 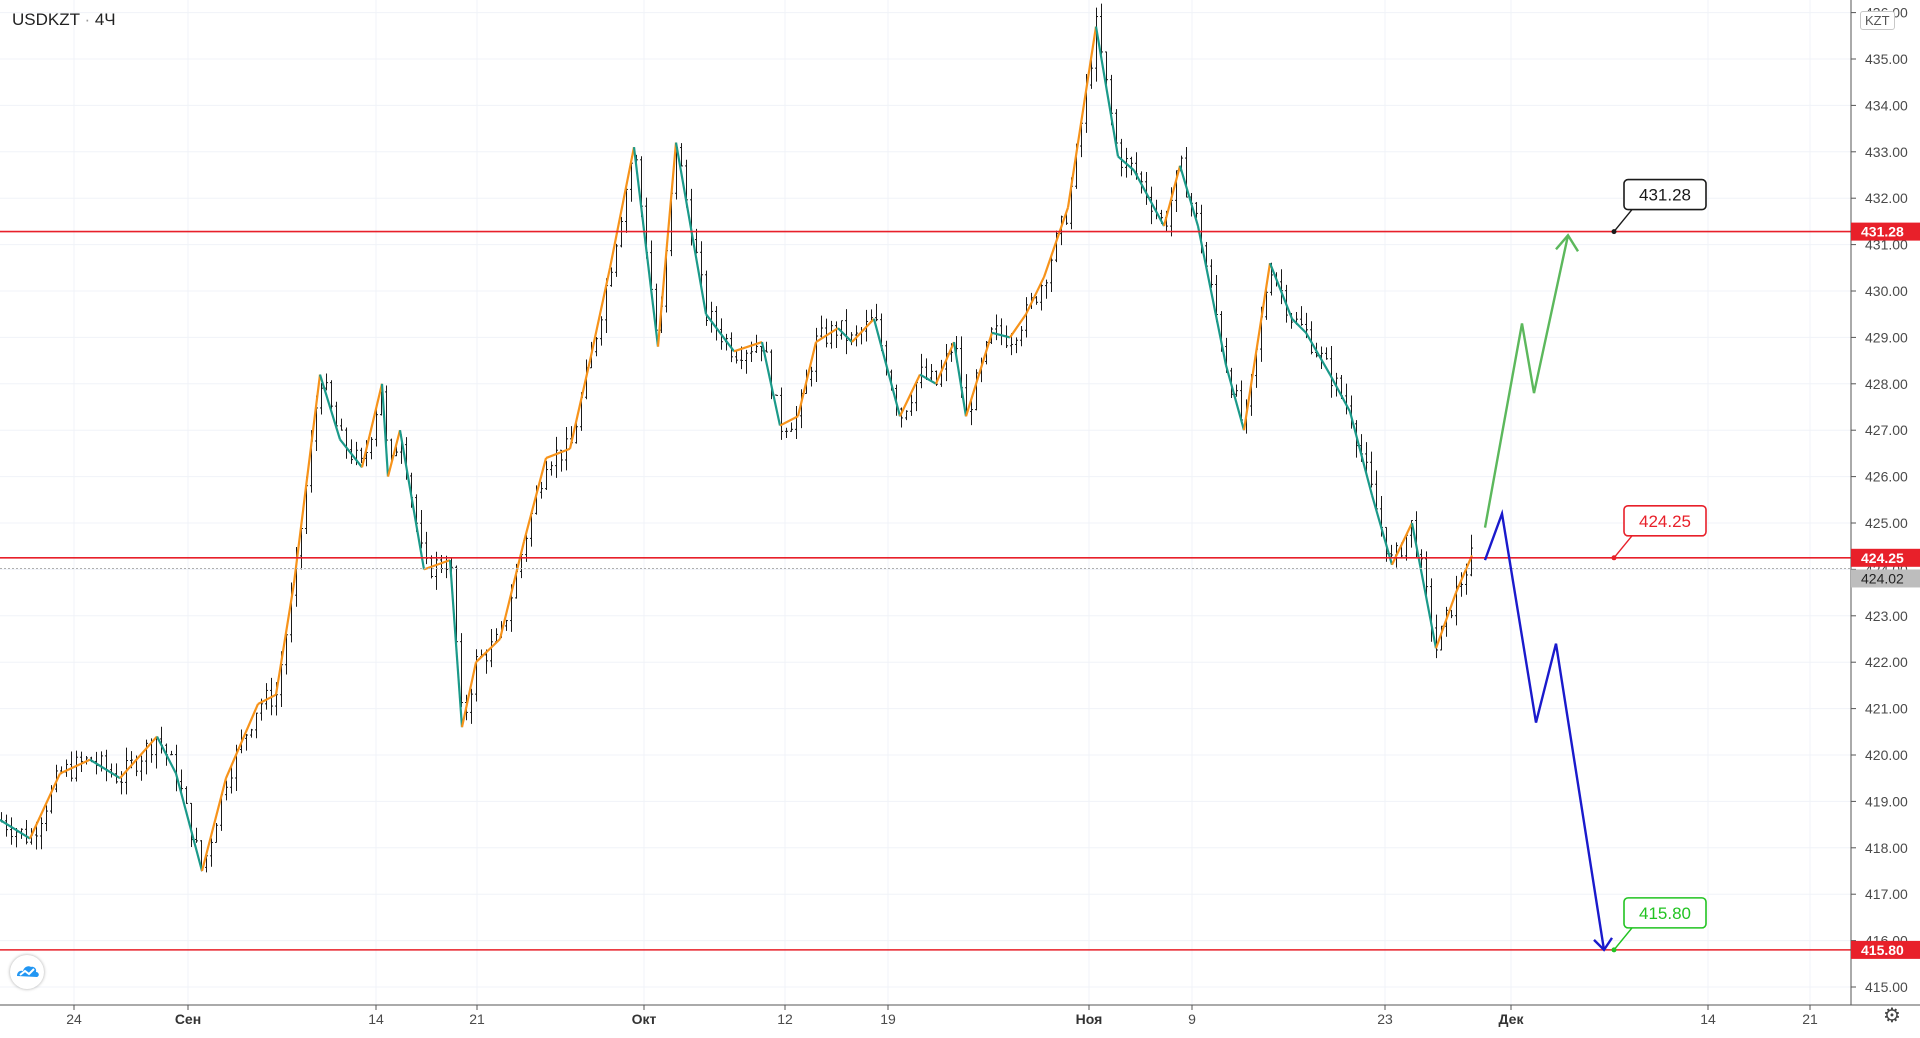 What do you see at coordinates (1886, 894) in the screenshot?
I see `price-tick-label: 417.00` at bounding box center [1886, 894].